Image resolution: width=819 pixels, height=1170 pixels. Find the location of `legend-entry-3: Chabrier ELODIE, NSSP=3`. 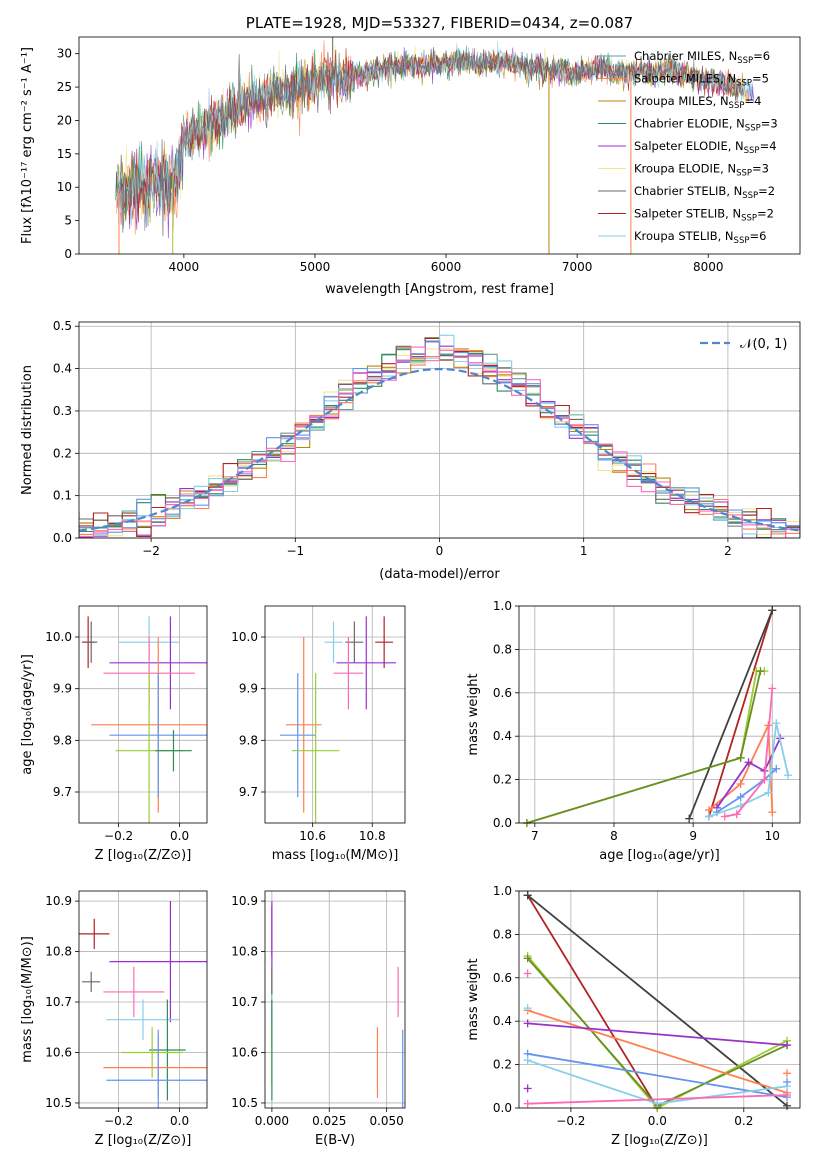

legend-entry-3: Chabrier ELODIE, NSSP=3 is located at coordinates (706, 125).